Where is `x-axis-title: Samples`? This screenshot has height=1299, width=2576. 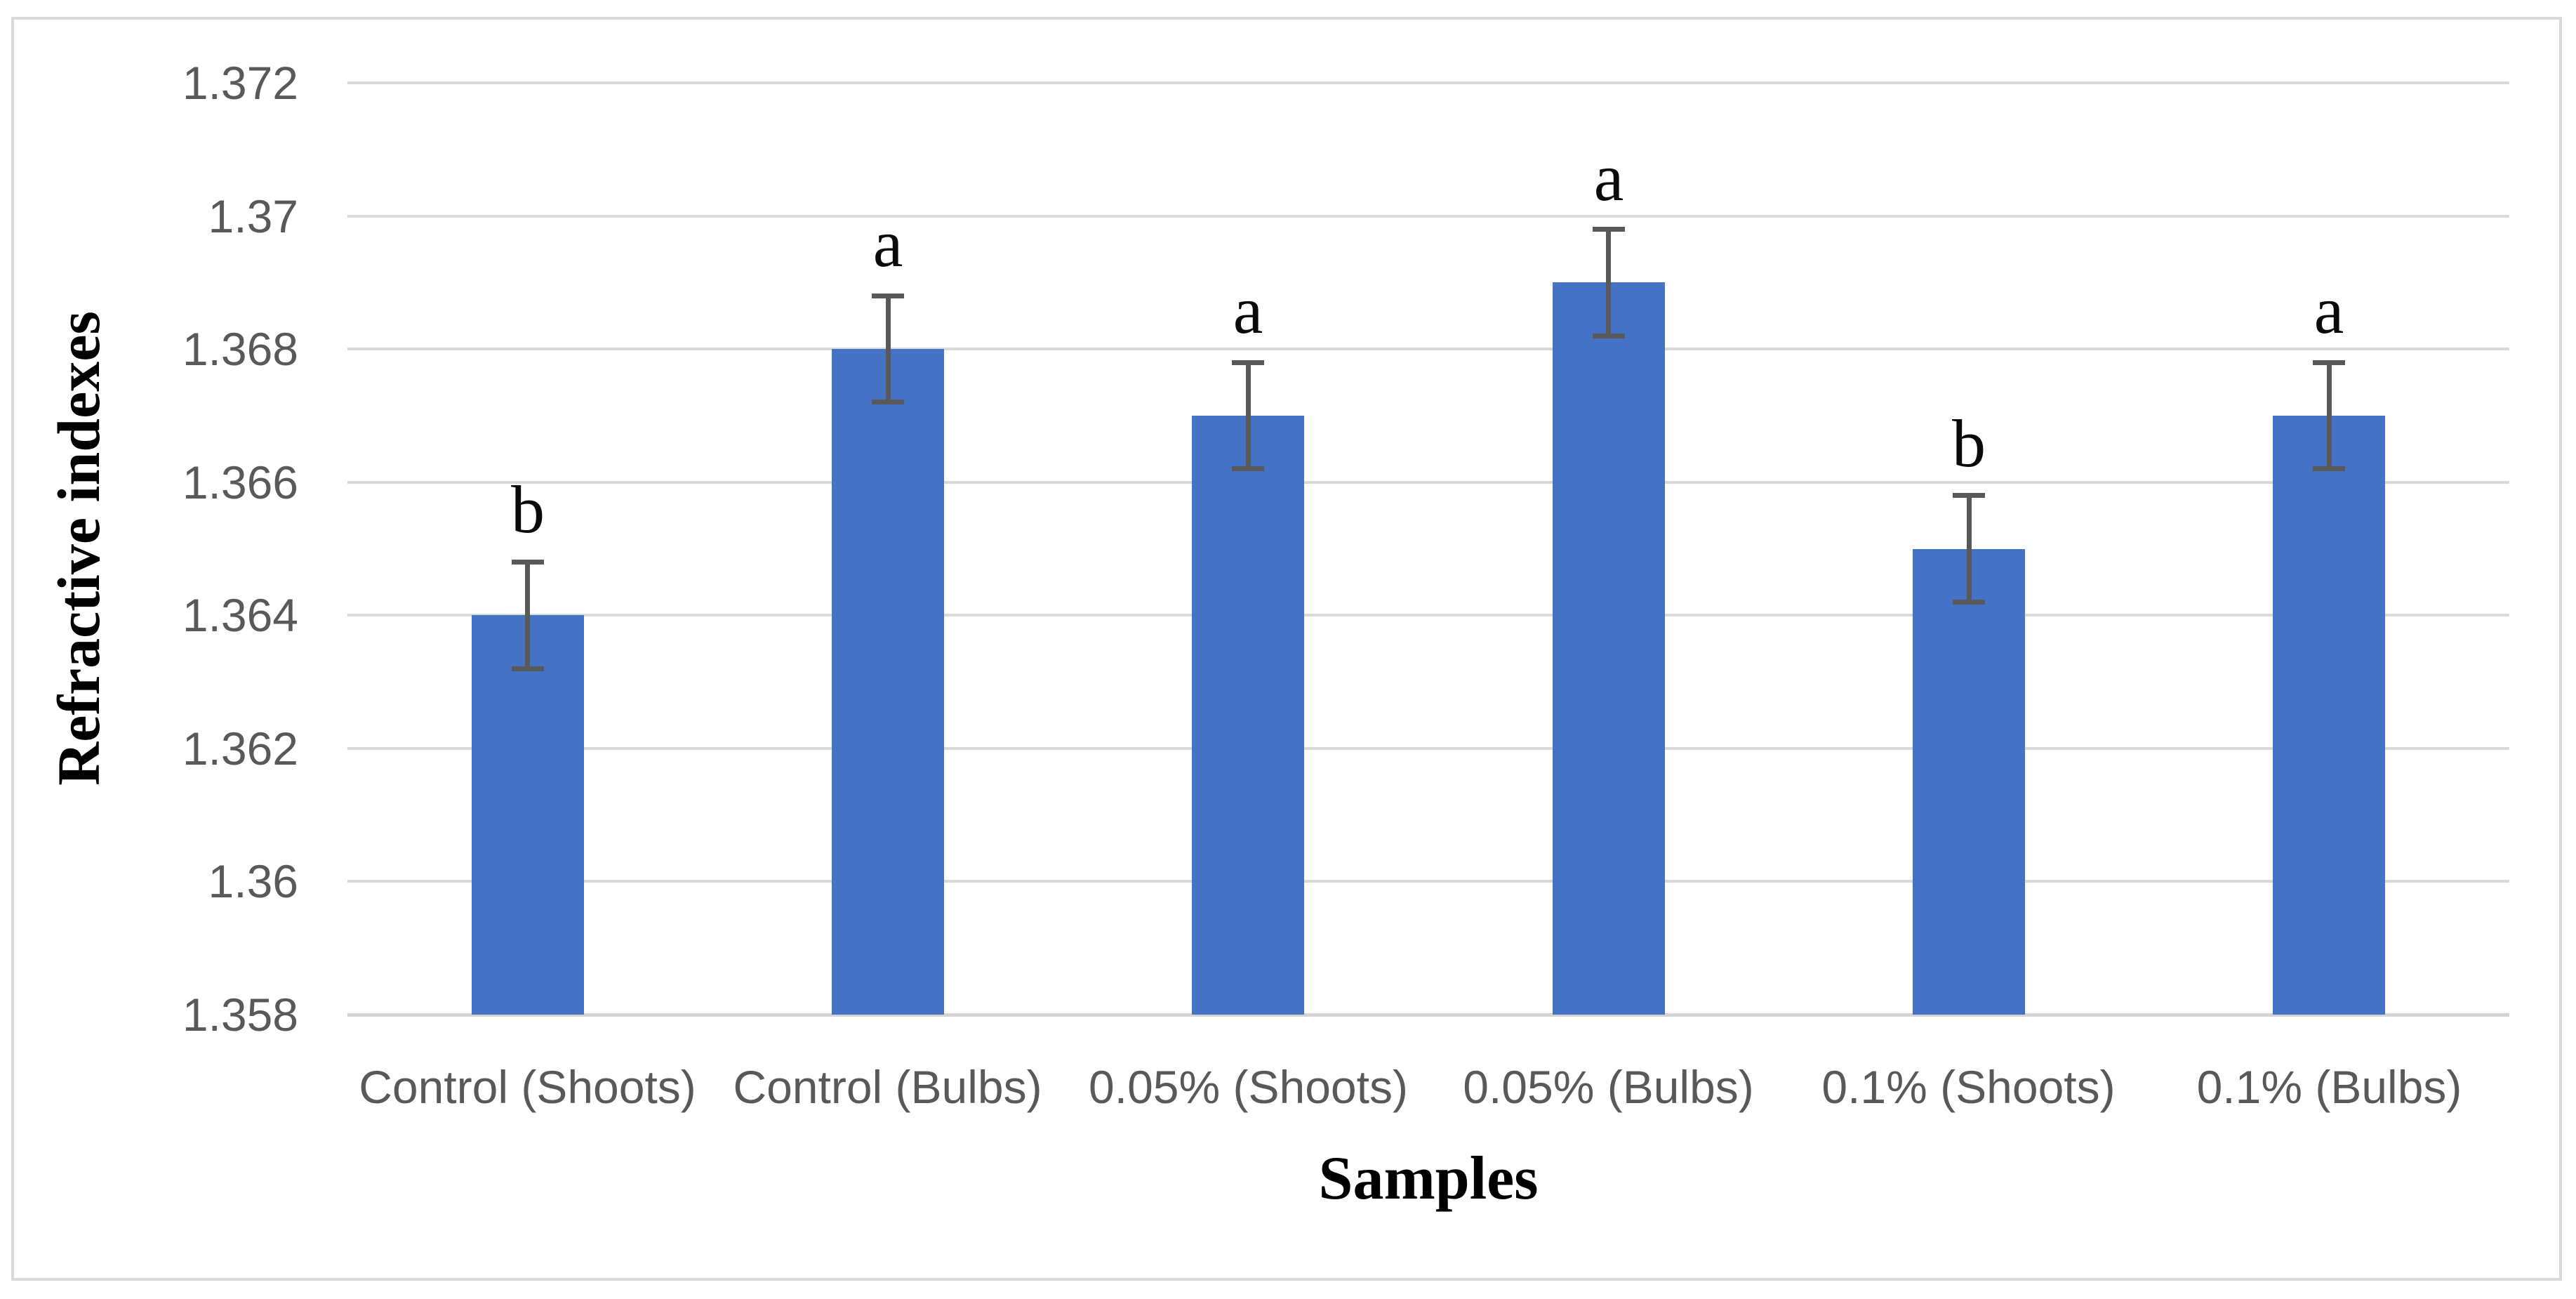
x-axis-title: Samples is located at coordinates (1429, 1179).